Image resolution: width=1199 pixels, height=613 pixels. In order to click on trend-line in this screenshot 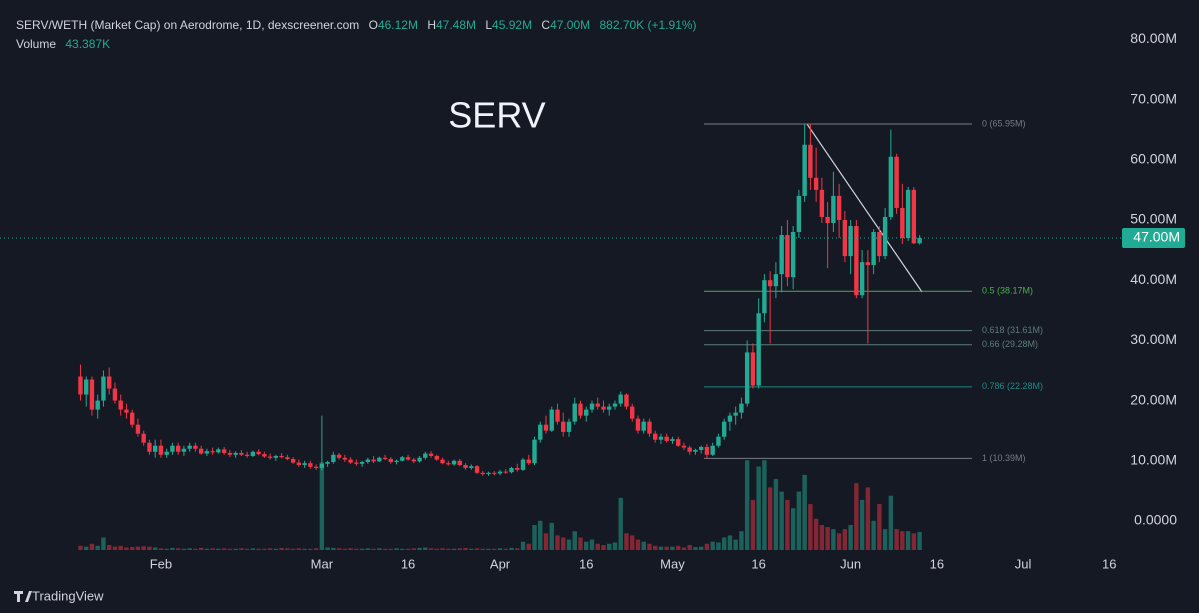, I will do `click(864, 208)`.